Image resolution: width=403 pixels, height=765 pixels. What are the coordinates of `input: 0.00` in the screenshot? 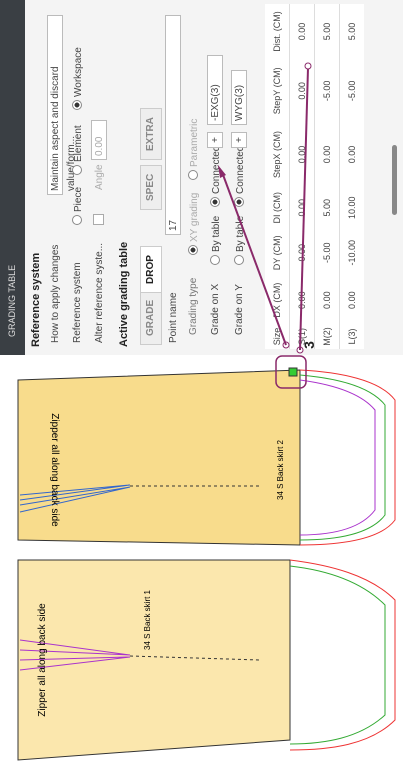 It's located at (99, 140).